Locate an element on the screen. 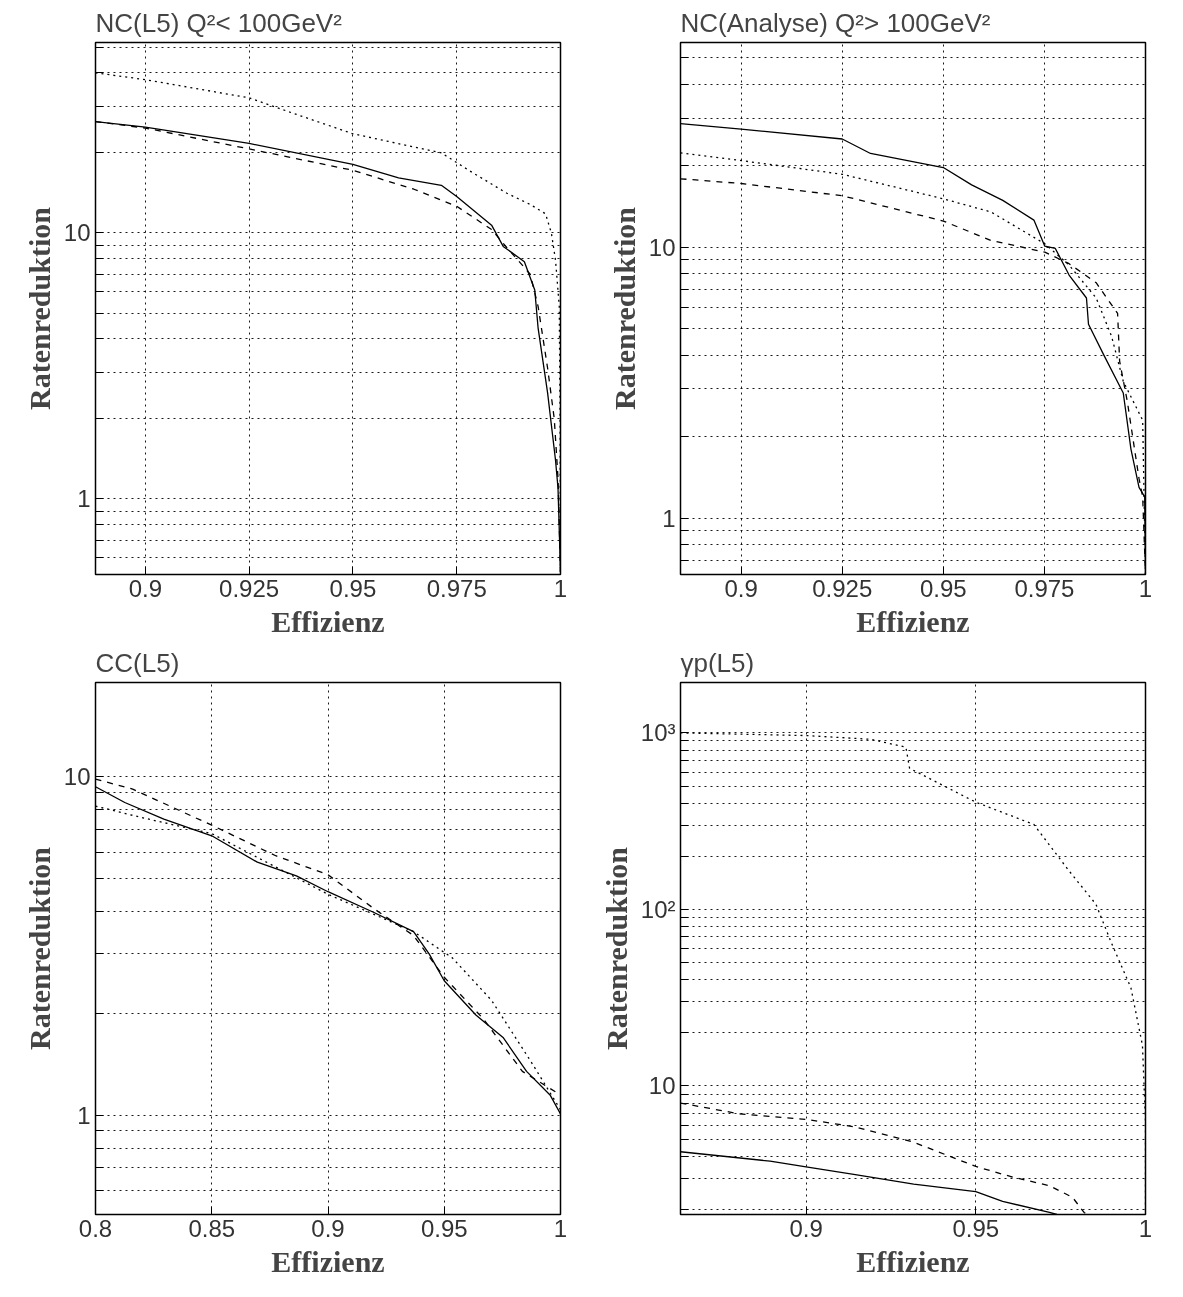 The width and height of the screenshot is (1183, 1297). y-tick-label: 10² is located at coordinates (658, 909).